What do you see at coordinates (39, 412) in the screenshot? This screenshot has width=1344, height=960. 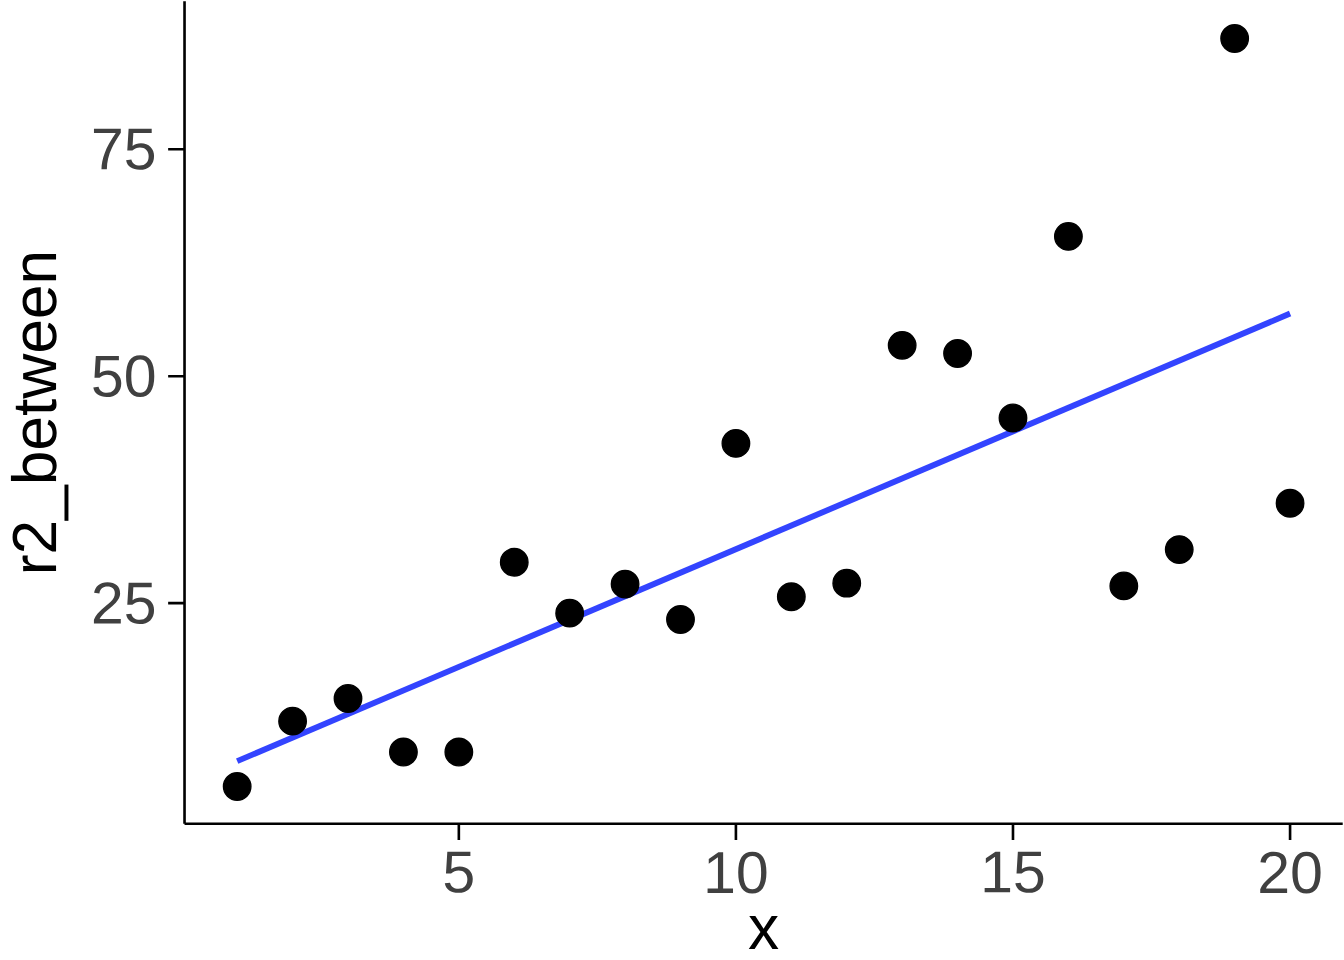 I see `y-axis-title: r2_between` at bounding box center [39, 412].